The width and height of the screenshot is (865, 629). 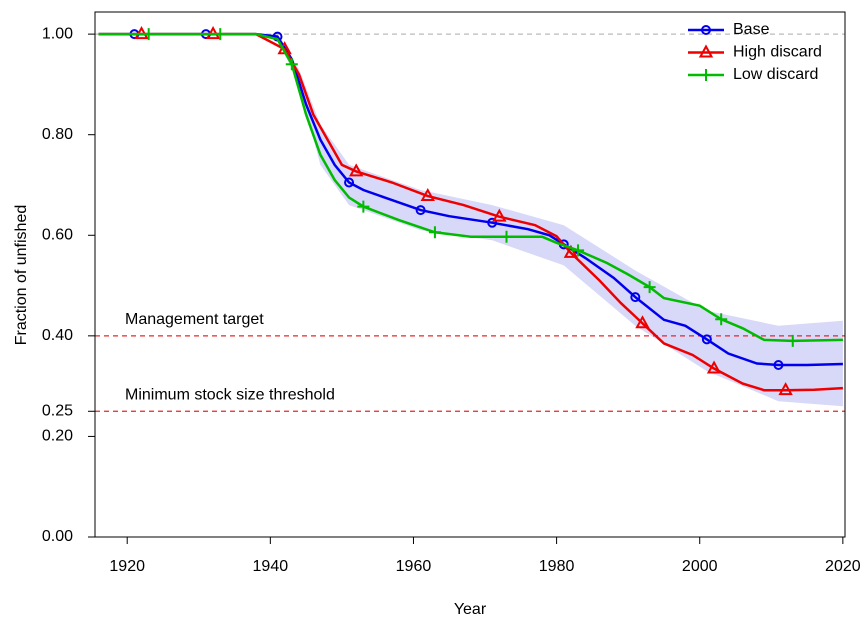 I want to click on x-axis-label: Year, so click(x=470, y=609).